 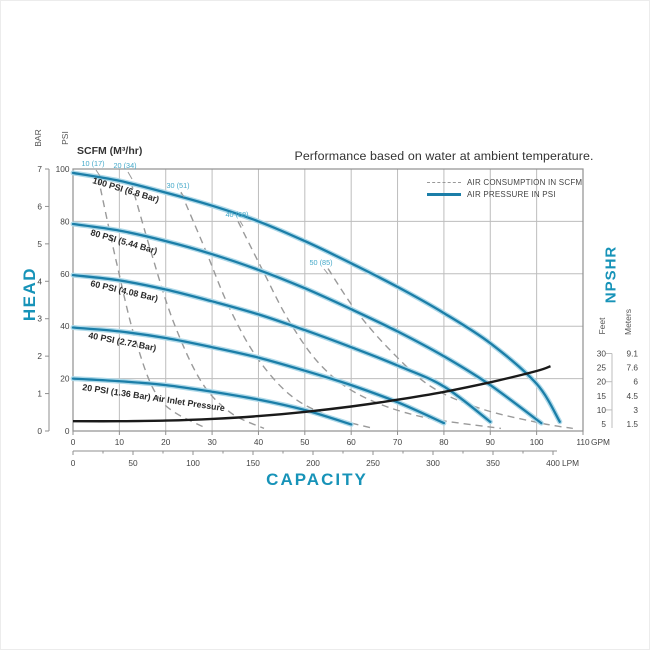 What do you see at coordinates (632, 368) in the screenshot?
I see `svg-text: 7.6` at bounding box center [632, 368].